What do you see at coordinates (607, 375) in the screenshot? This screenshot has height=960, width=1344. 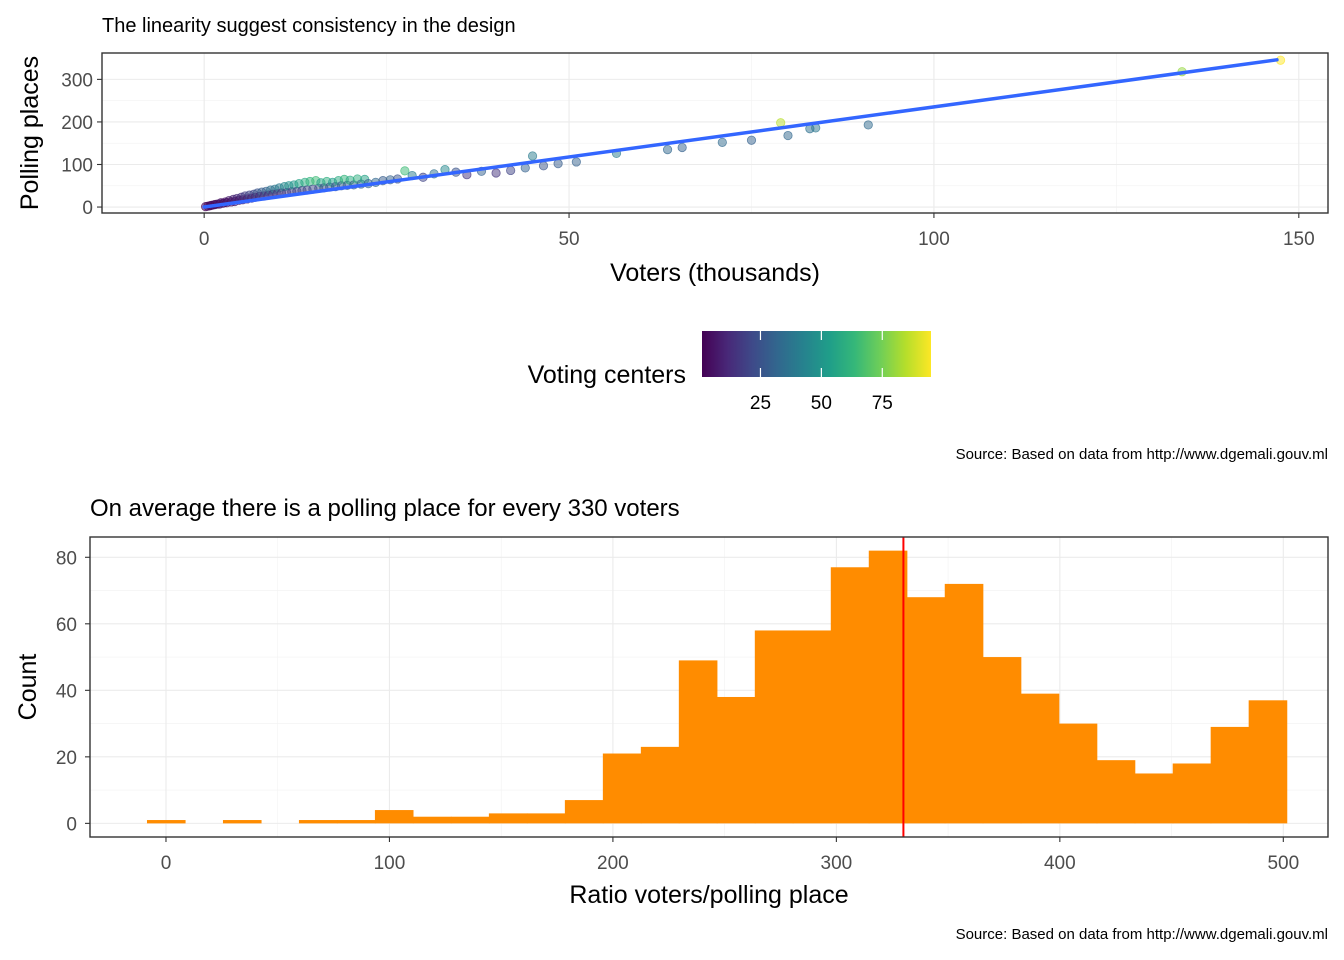 I see `legend-title: Voting centers` at bounding box center [607, 375].